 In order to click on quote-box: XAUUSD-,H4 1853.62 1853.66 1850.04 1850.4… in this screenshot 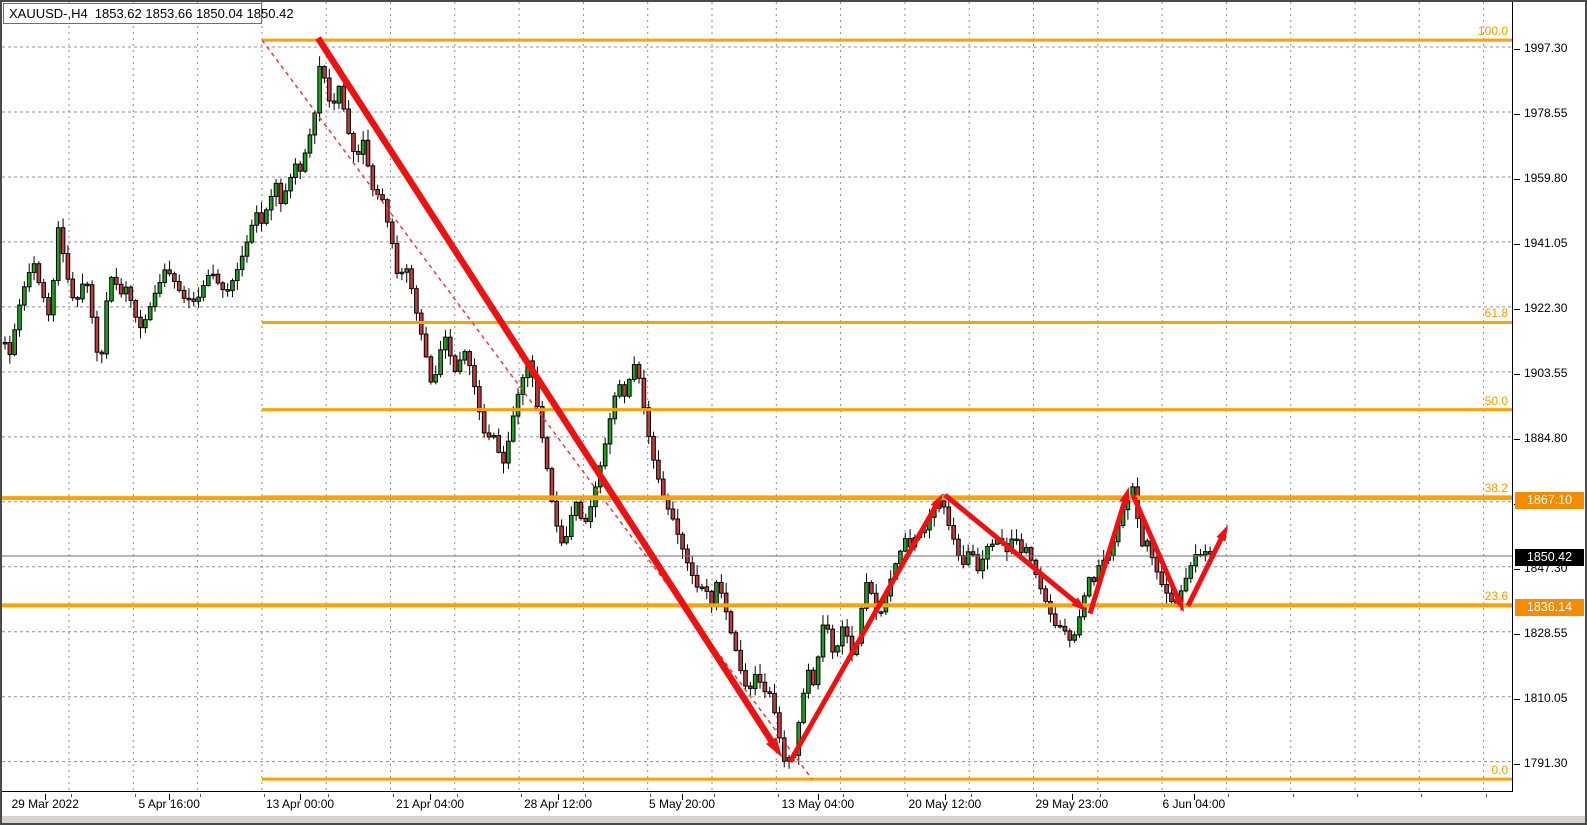, I will do `click(148, 13)`.